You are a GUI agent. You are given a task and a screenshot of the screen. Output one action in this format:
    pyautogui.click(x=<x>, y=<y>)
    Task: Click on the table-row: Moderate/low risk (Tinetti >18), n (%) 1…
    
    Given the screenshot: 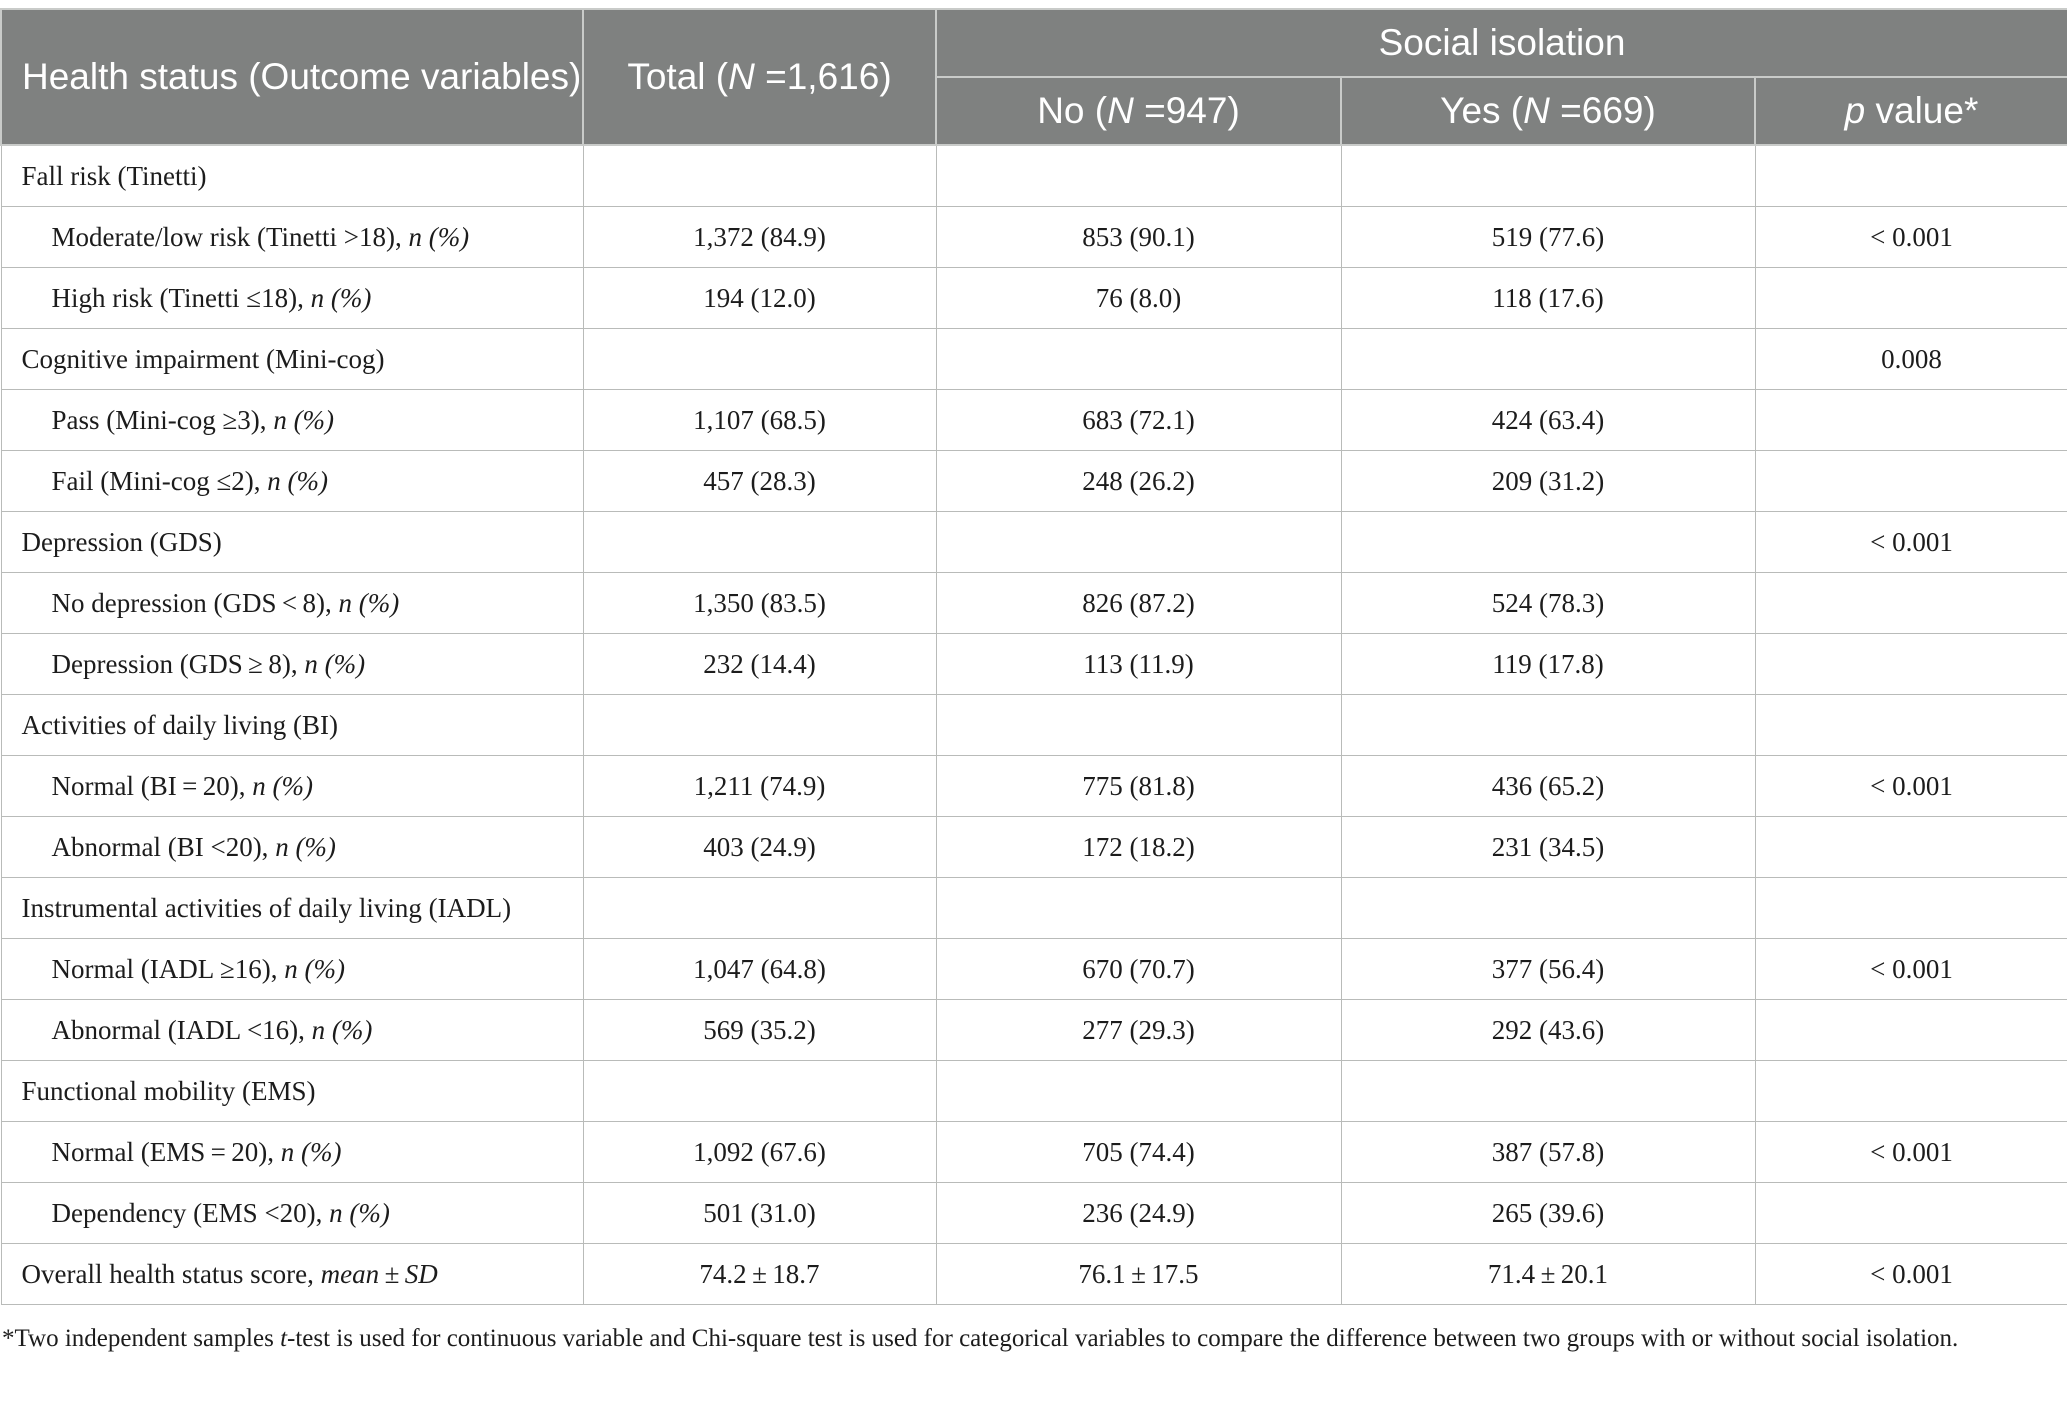 What is the action you would take?
    pyautogui.click(x=1033, y=237)
    